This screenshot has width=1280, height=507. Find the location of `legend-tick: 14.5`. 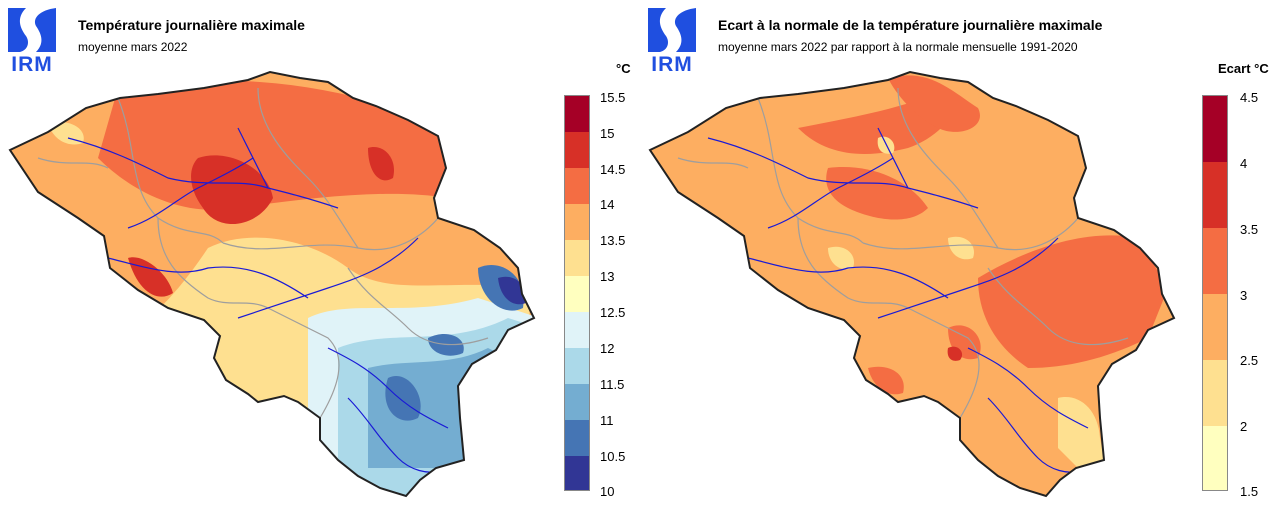

legend-tick: 14.5 is located at coordinates (613, 169).